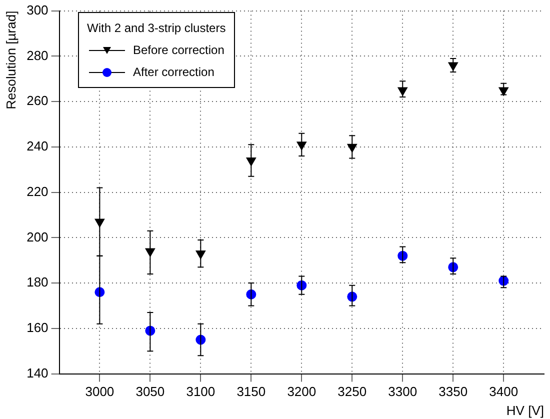  I want to click on legend-label: After correction, so click(173, 72).